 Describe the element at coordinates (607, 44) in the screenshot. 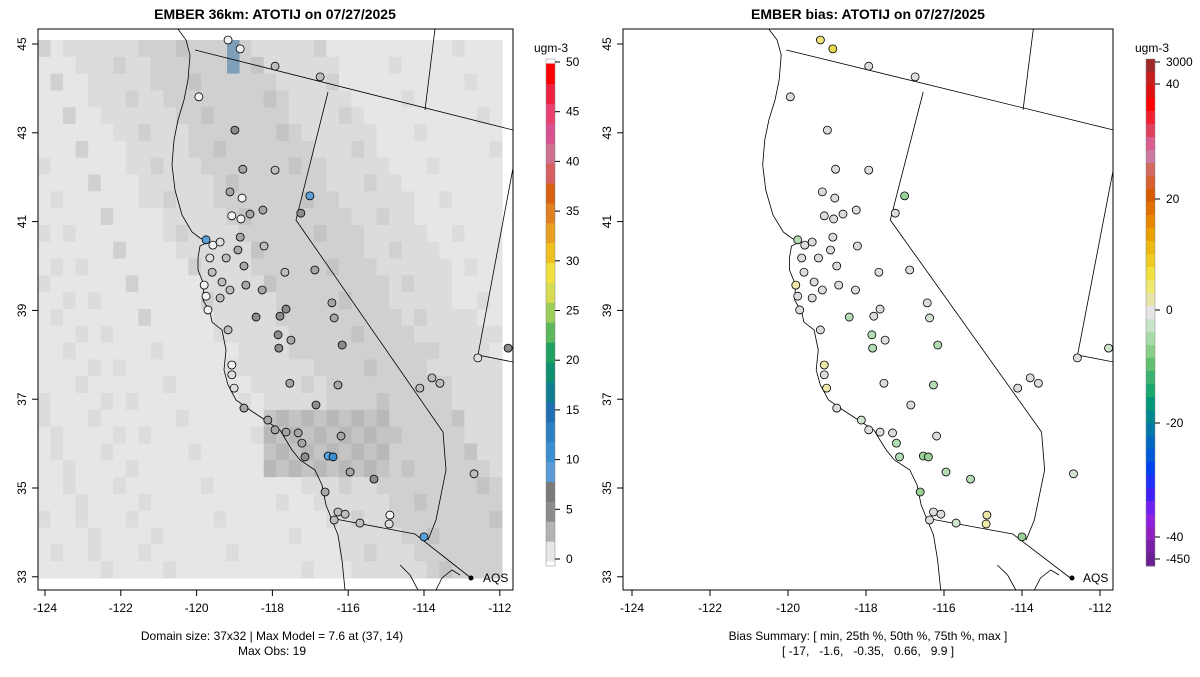

I see `y-tick-label: 45` at that location.